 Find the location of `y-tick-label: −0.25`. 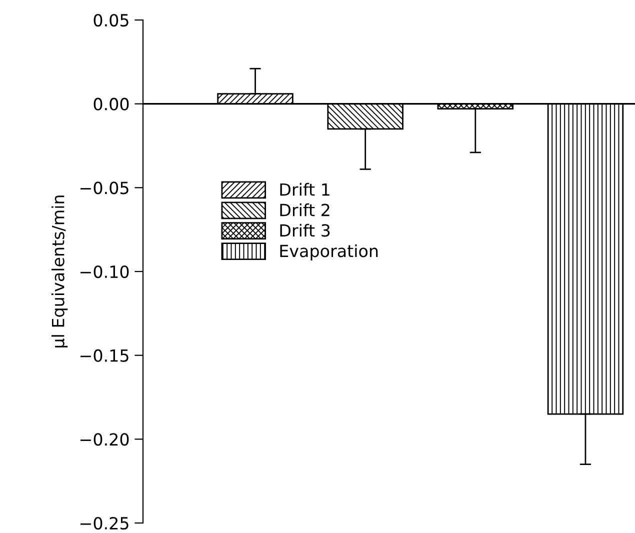

y-tick-label: −0.25 is located at coordinates (104, 523).